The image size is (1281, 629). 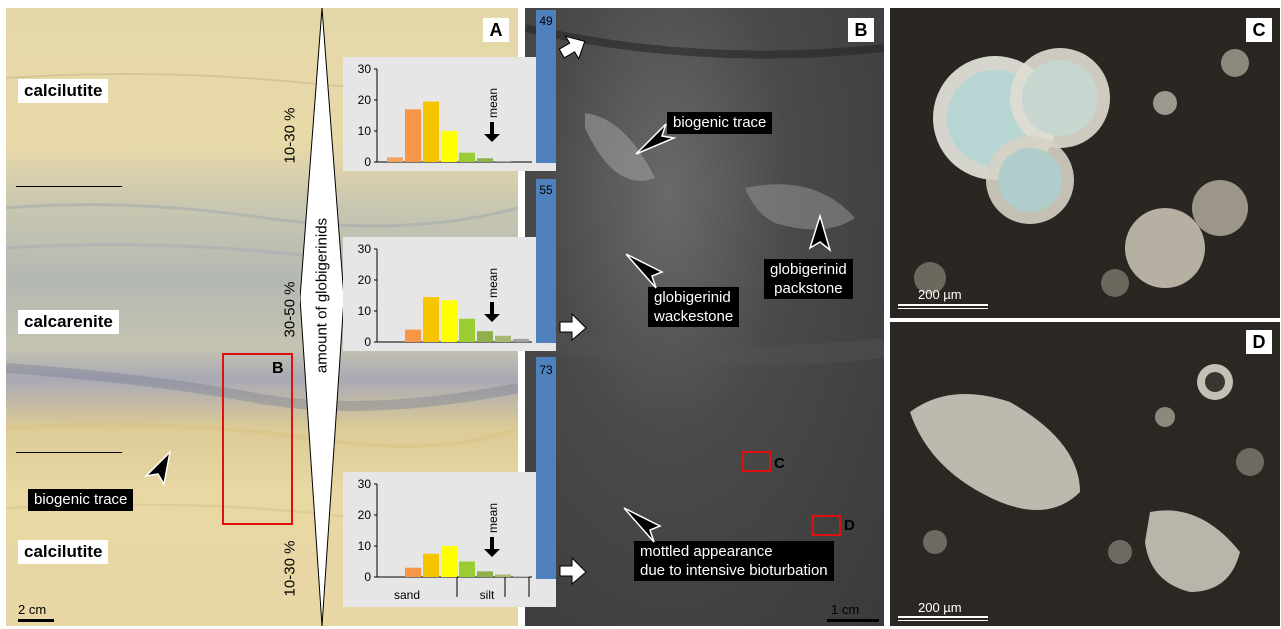 I want to click on globigerinid-packstone-label: globigerinid packstone, so click(x=808, y=279).